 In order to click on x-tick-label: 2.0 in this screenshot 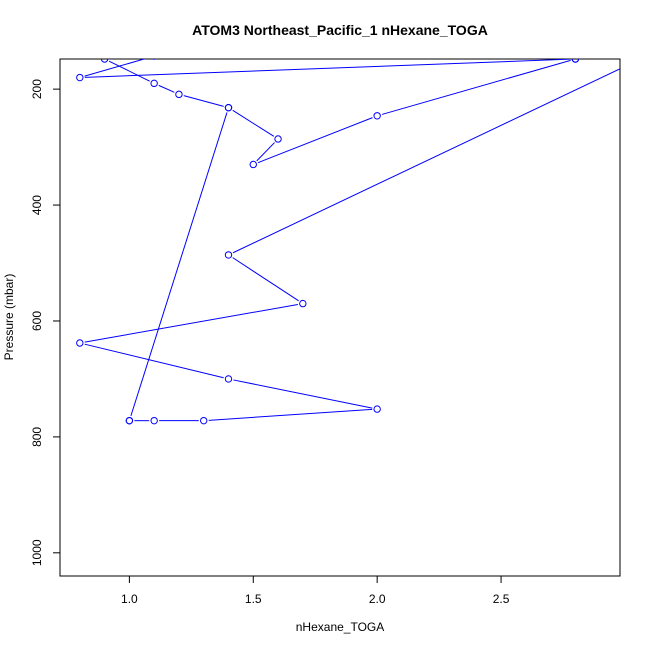, I will do `click(377, 599)`.